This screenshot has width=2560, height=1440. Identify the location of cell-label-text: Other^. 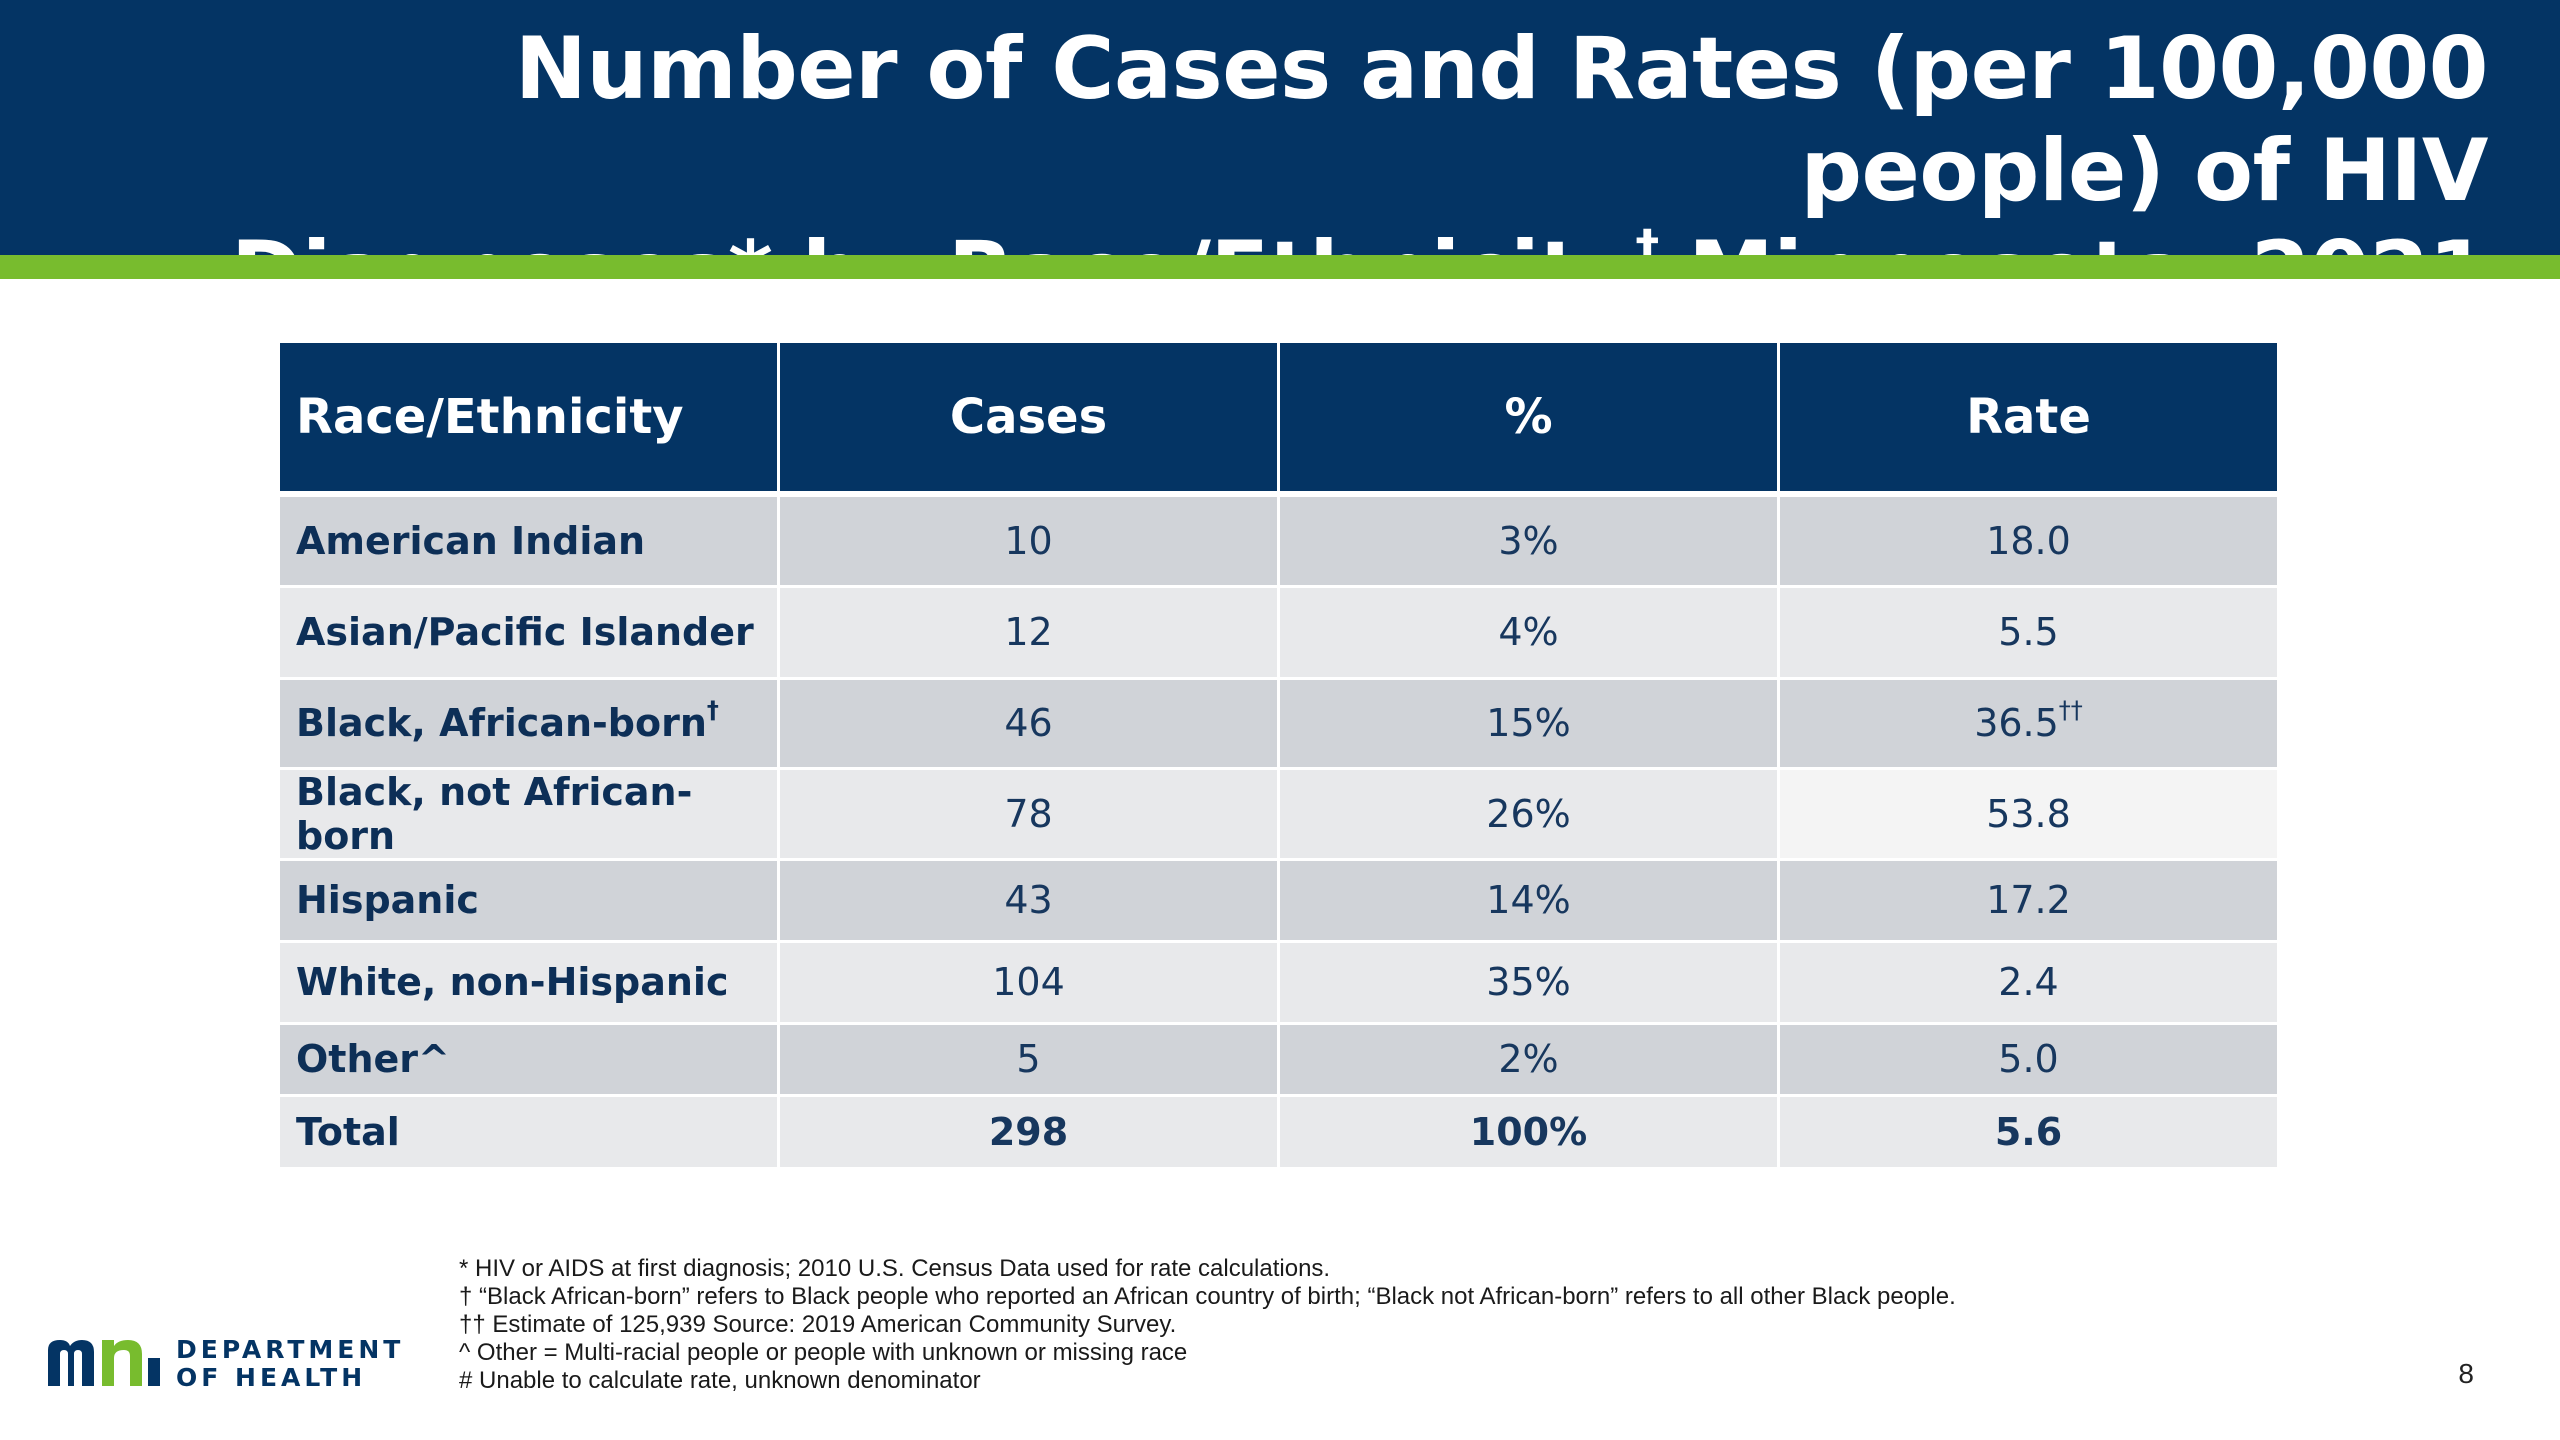
(373, 1059).